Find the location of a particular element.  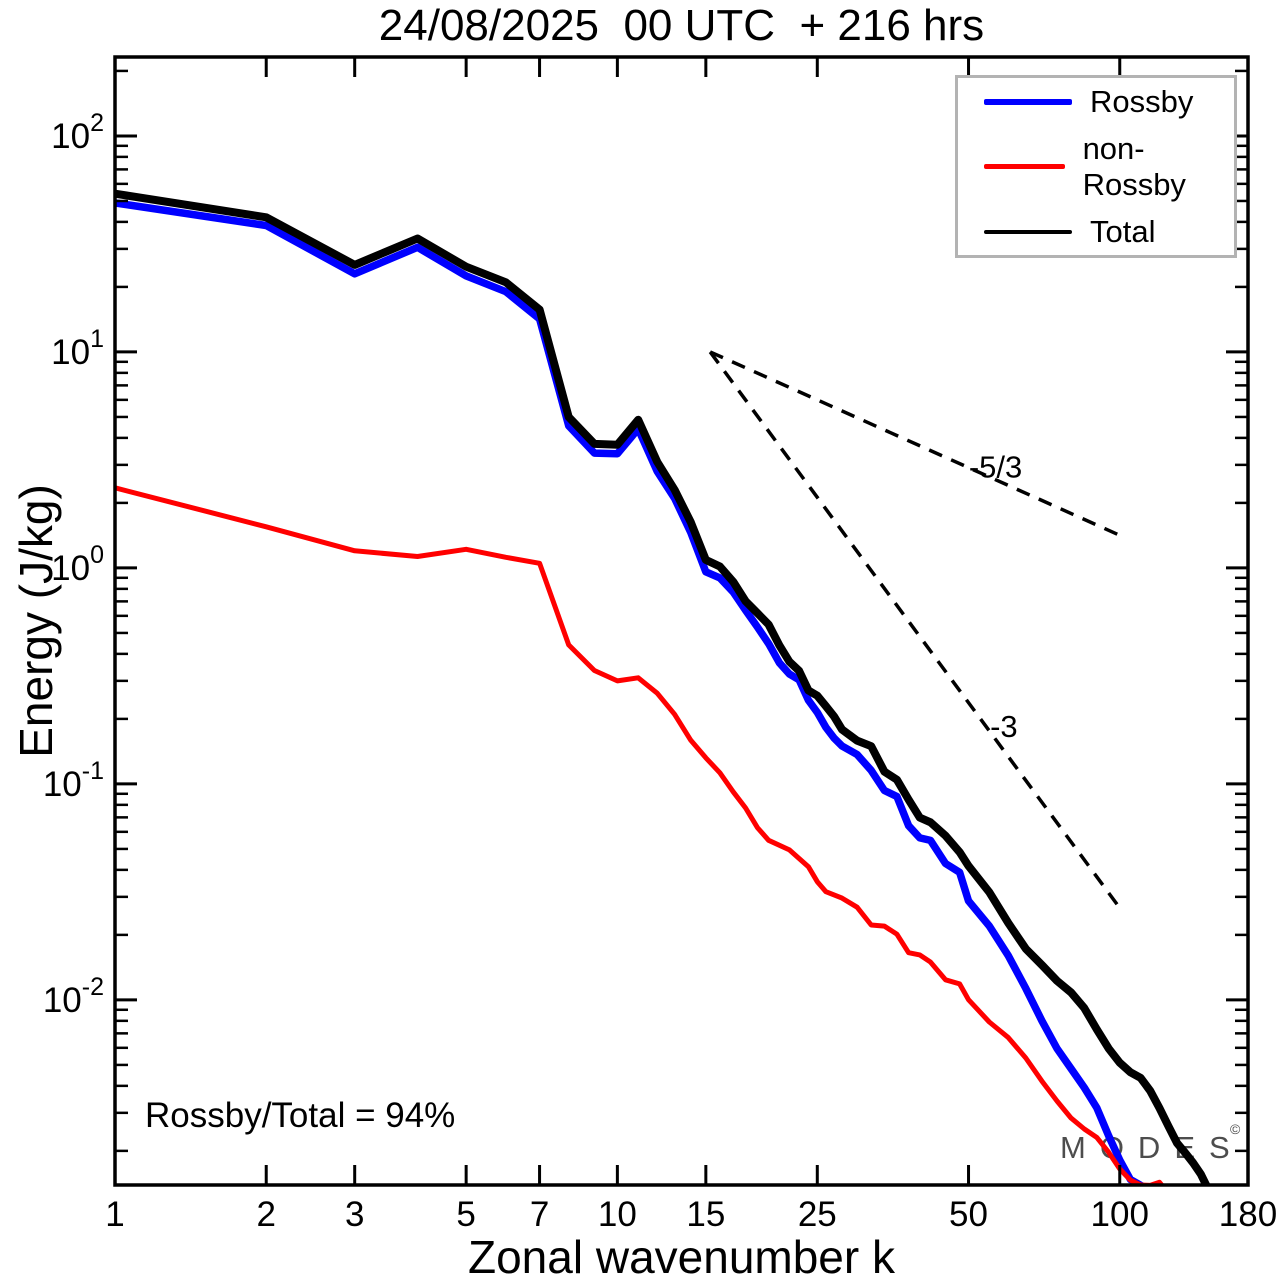

y-axis-label: Energy (J/kg) is located at coordinates (36, 621).